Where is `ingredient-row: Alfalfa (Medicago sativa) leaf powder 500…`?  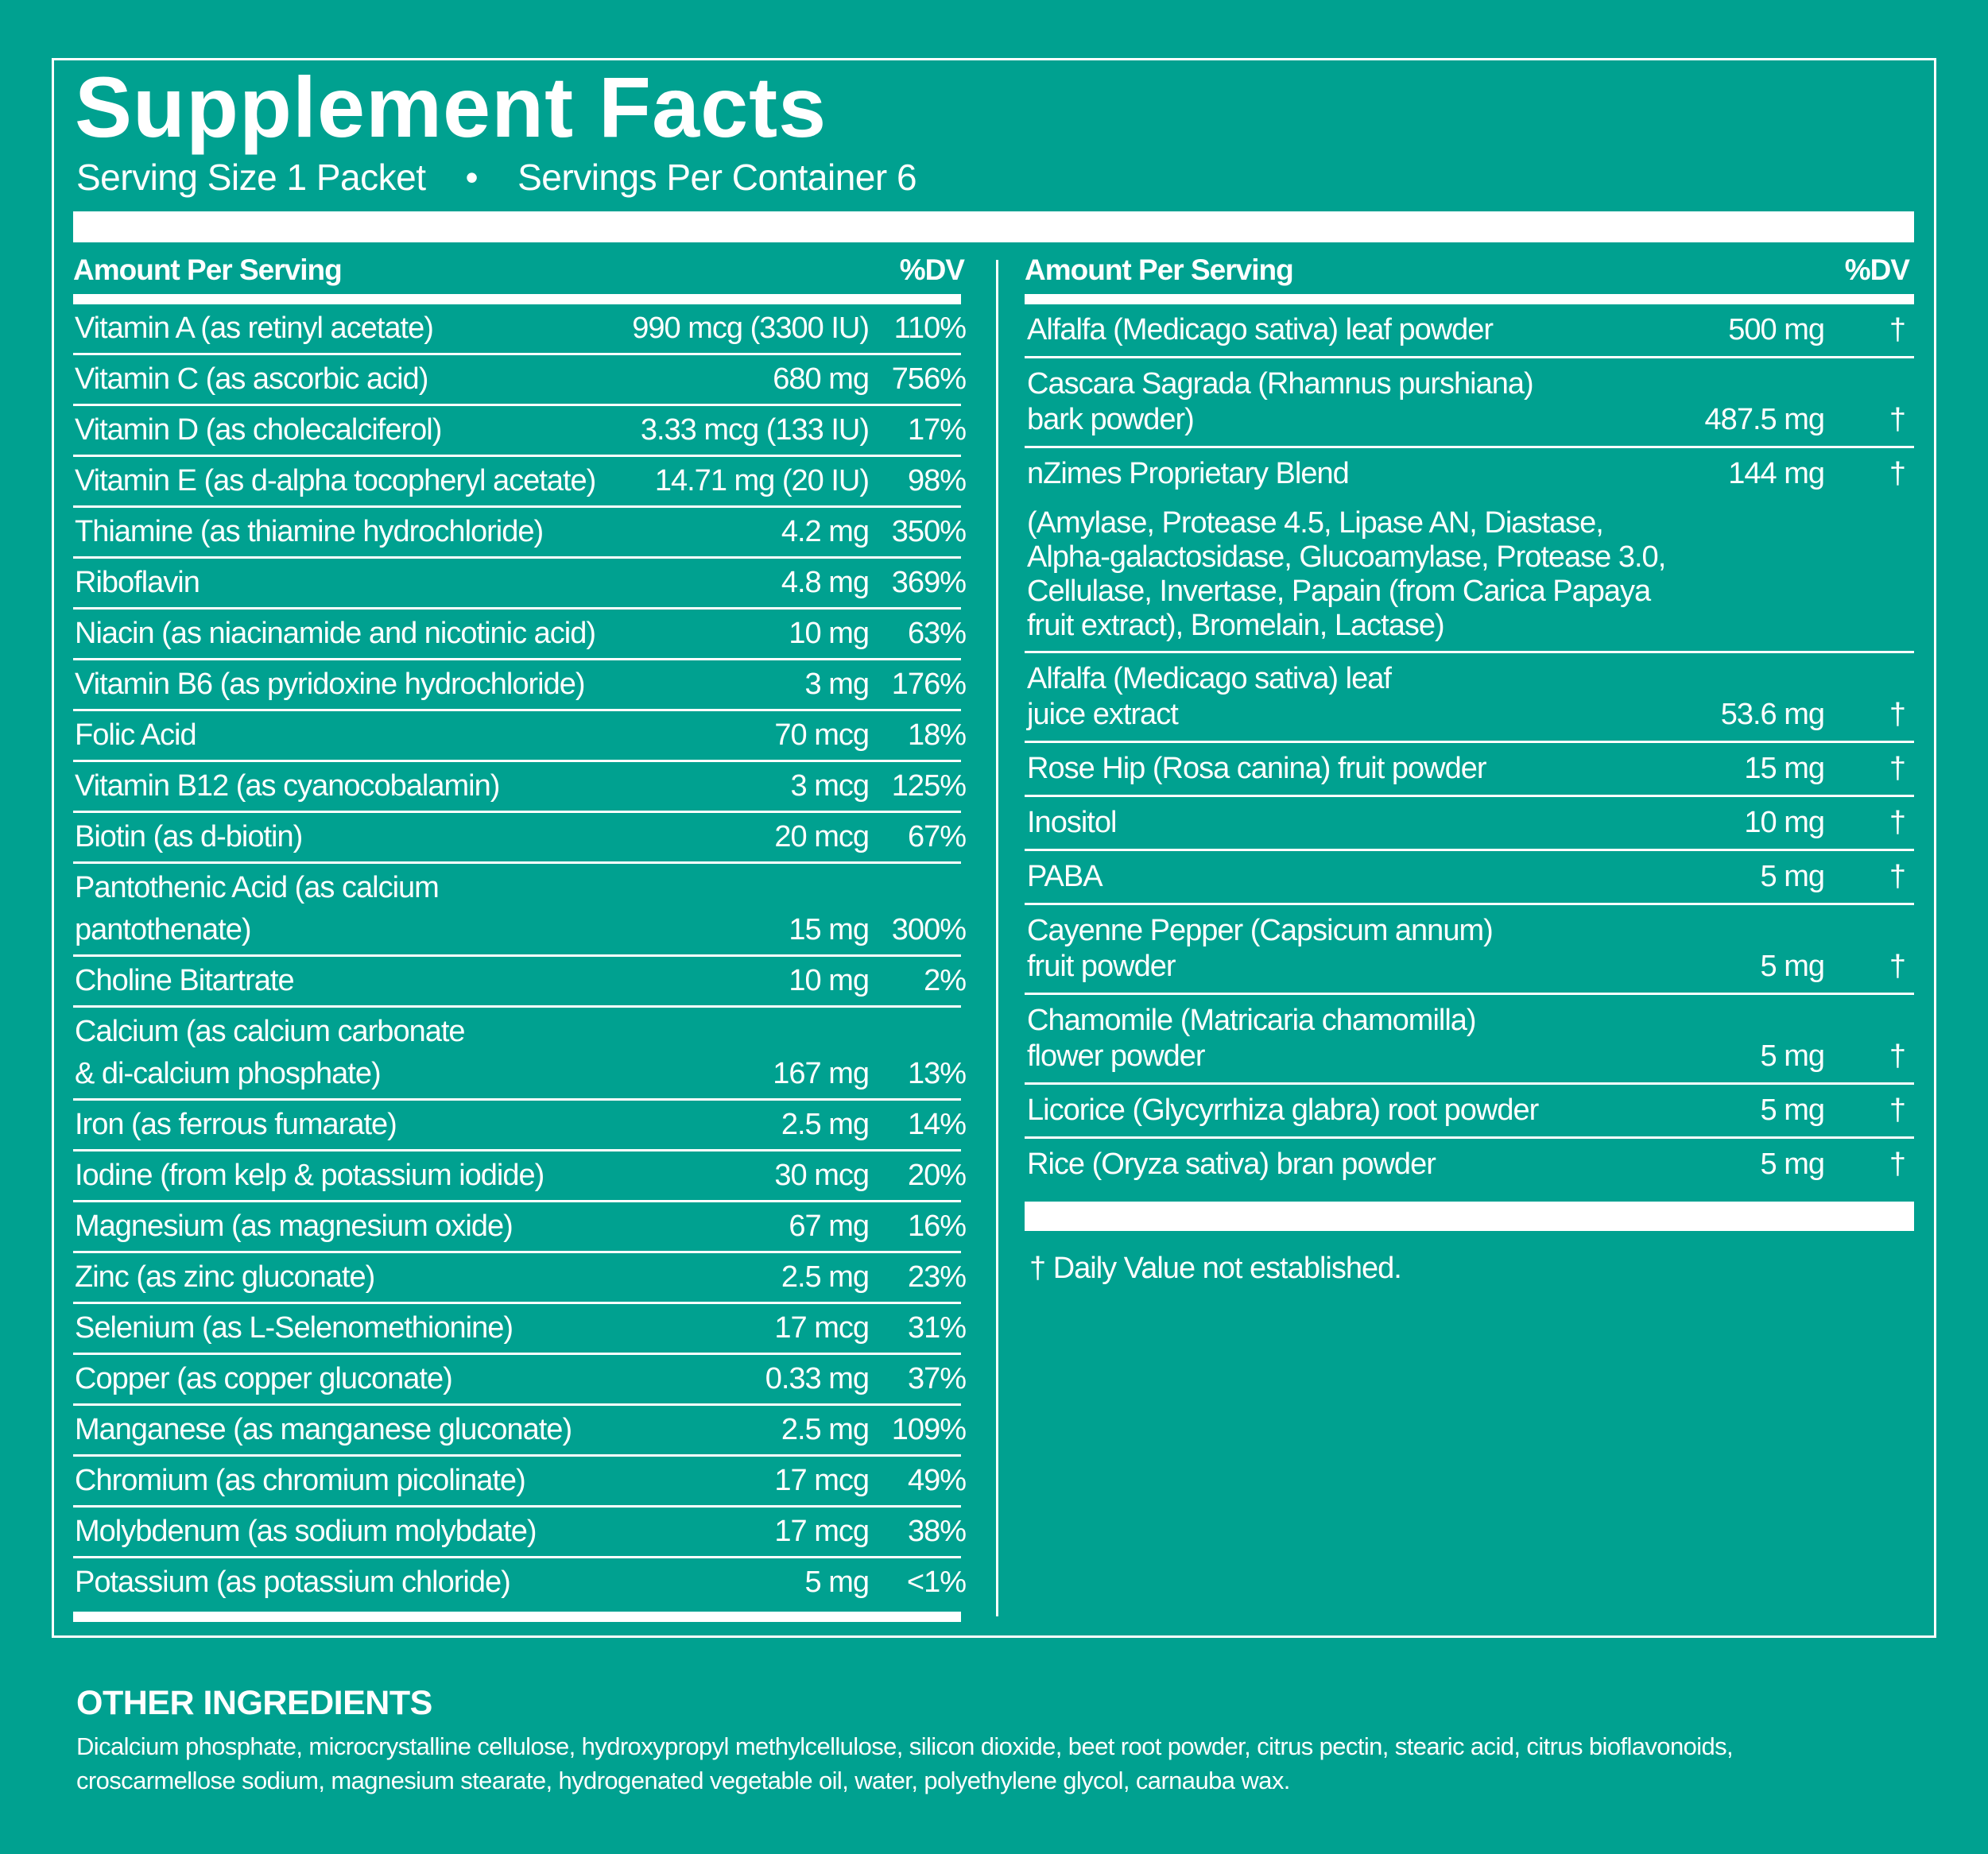
ingredient-row: Alfalfa (Medicago sativa) leaf powder 500… is located at coordinates (1469, 331).